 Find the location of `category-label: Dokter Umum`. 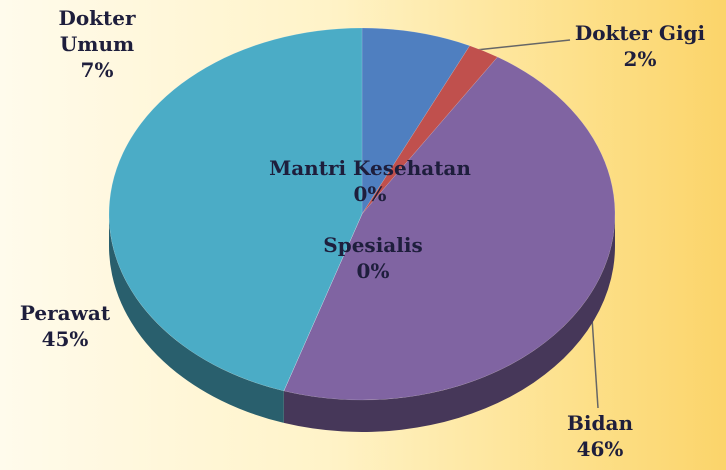

category-label: Dokter Umum is located at coordinates (97, 31).